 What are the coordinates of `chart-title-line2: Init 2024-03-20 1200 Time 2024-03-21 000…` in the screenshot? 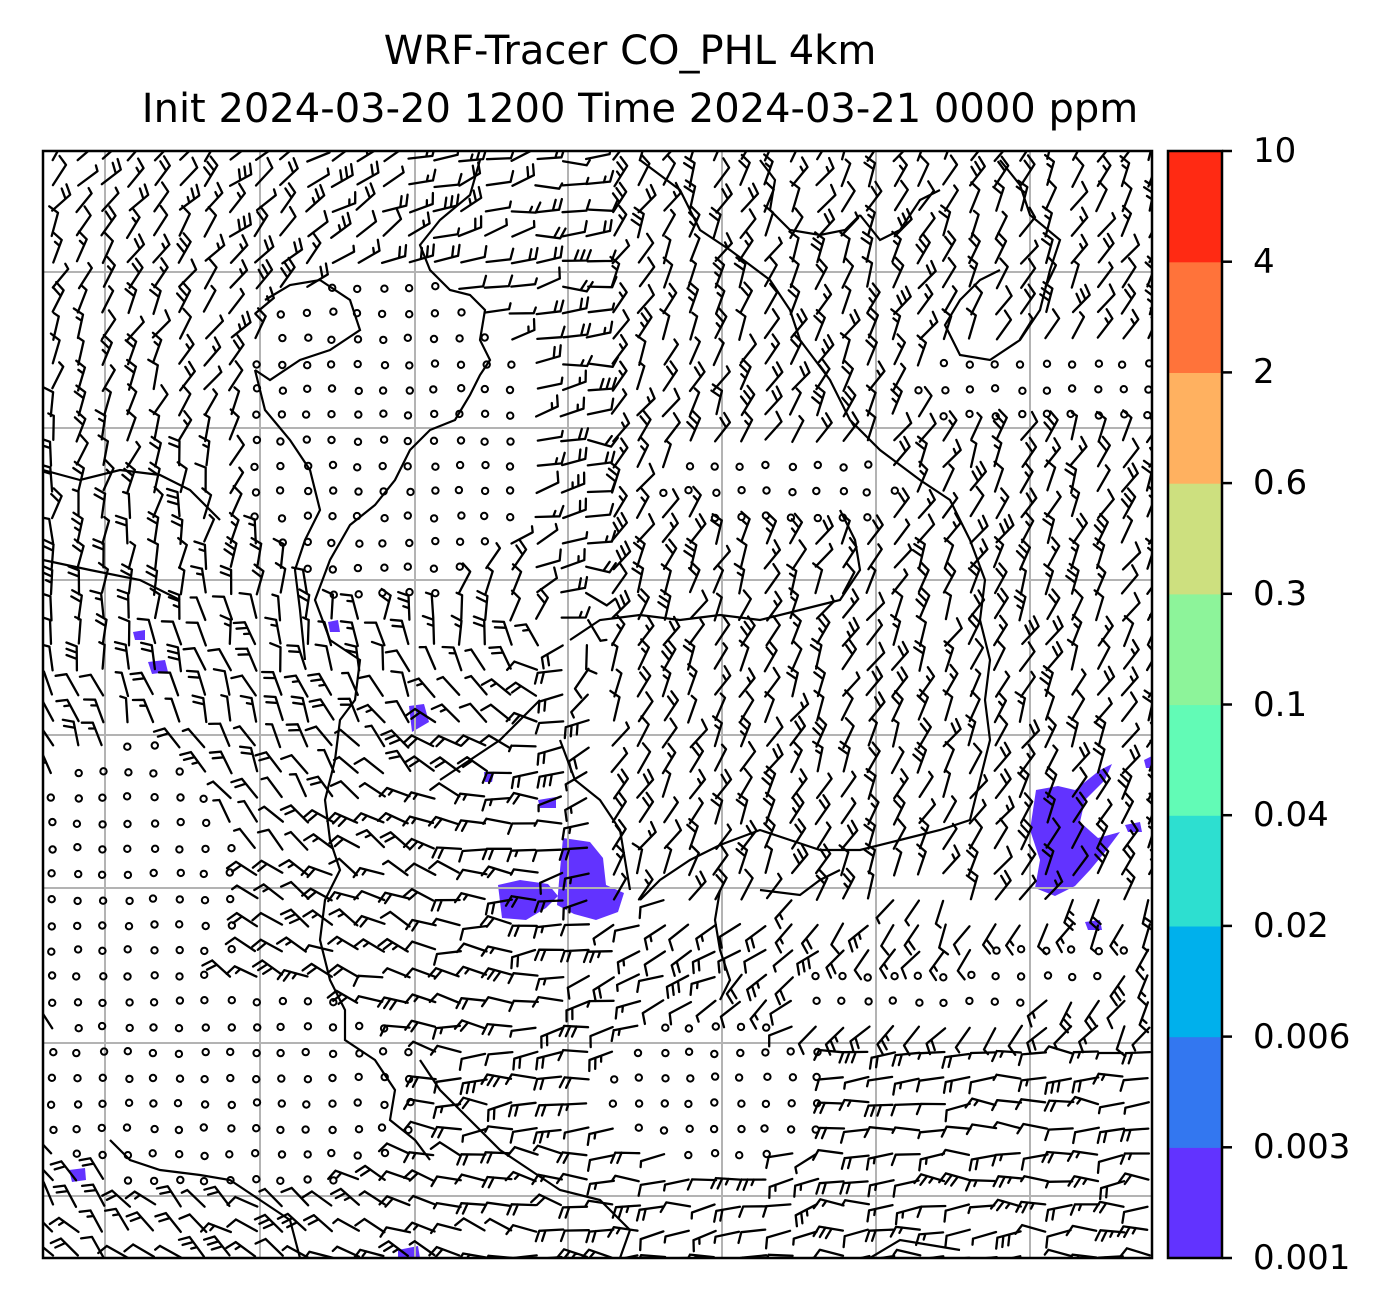 It's located at (640, 109).